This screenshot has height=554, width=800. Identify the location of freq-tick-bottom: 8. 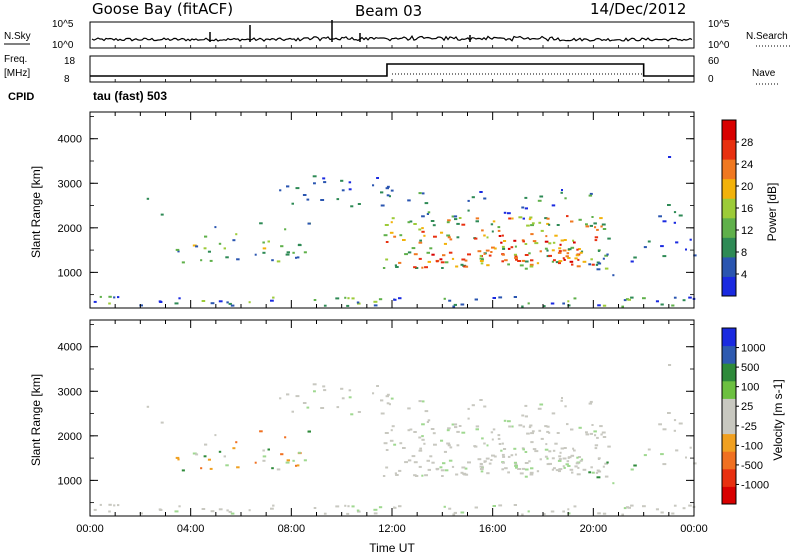
(67, 79).